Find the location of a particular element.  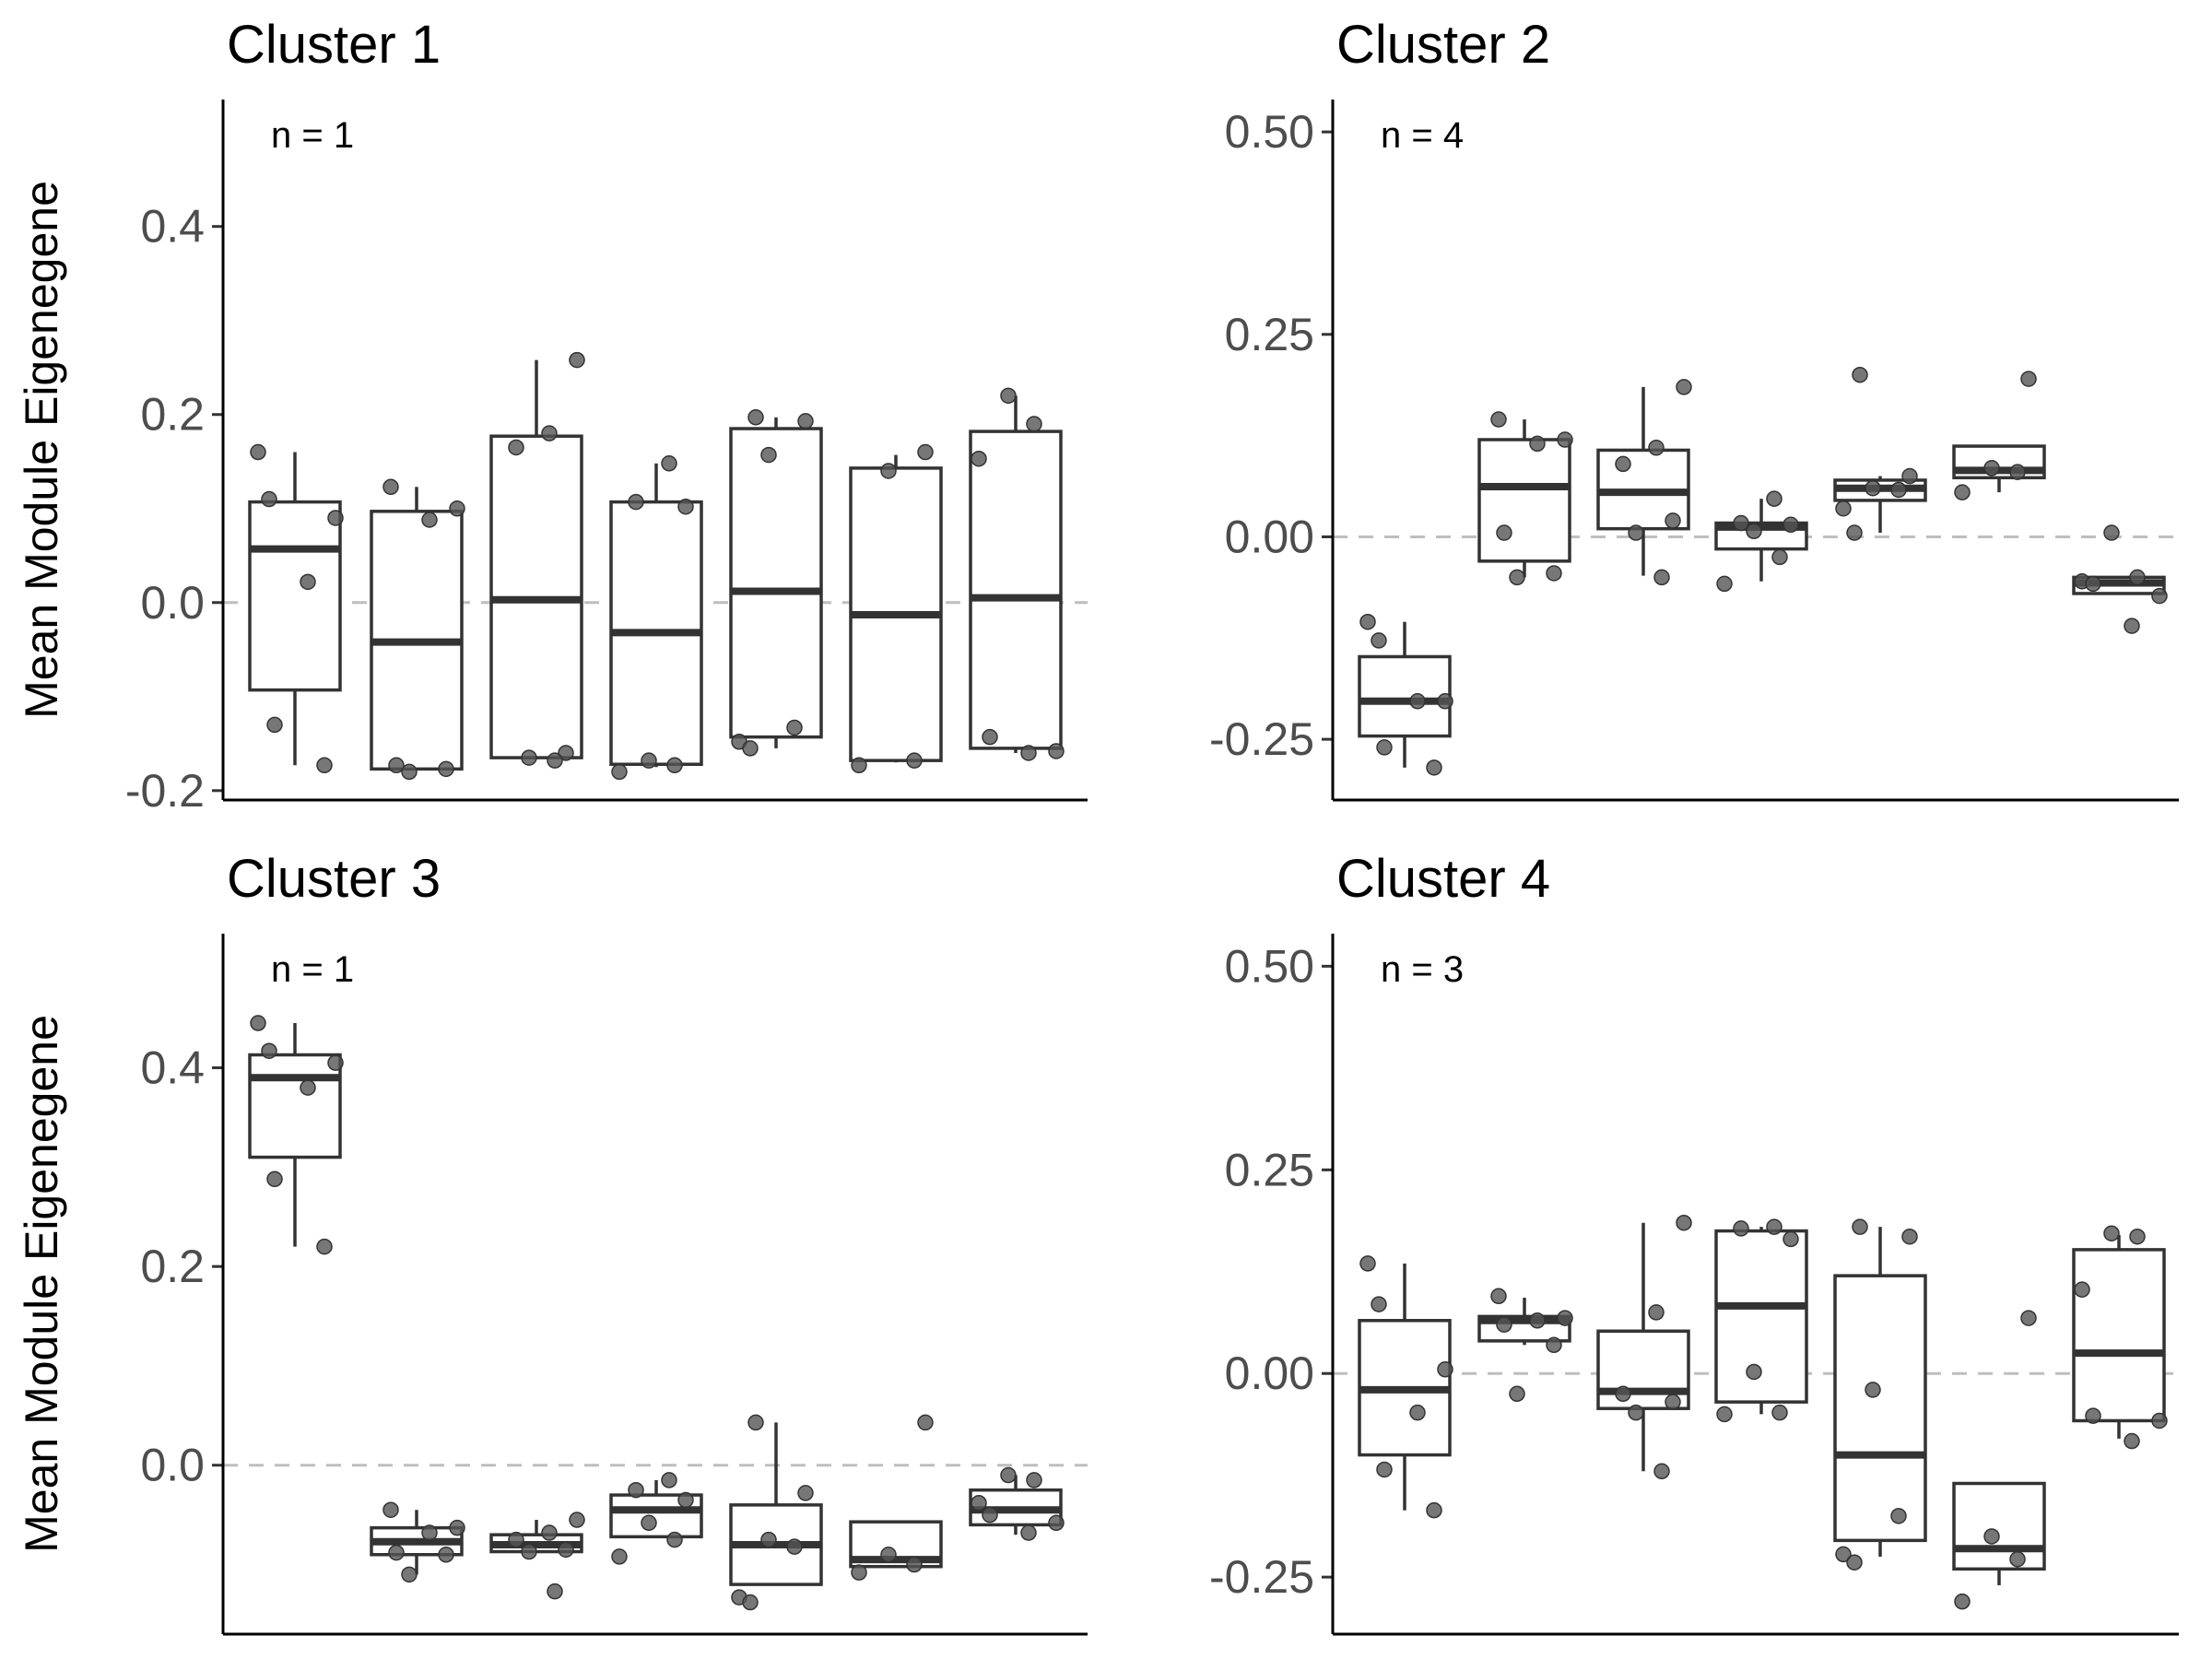

y-tick-label: -0.2 is located at coordinates (165, 791).